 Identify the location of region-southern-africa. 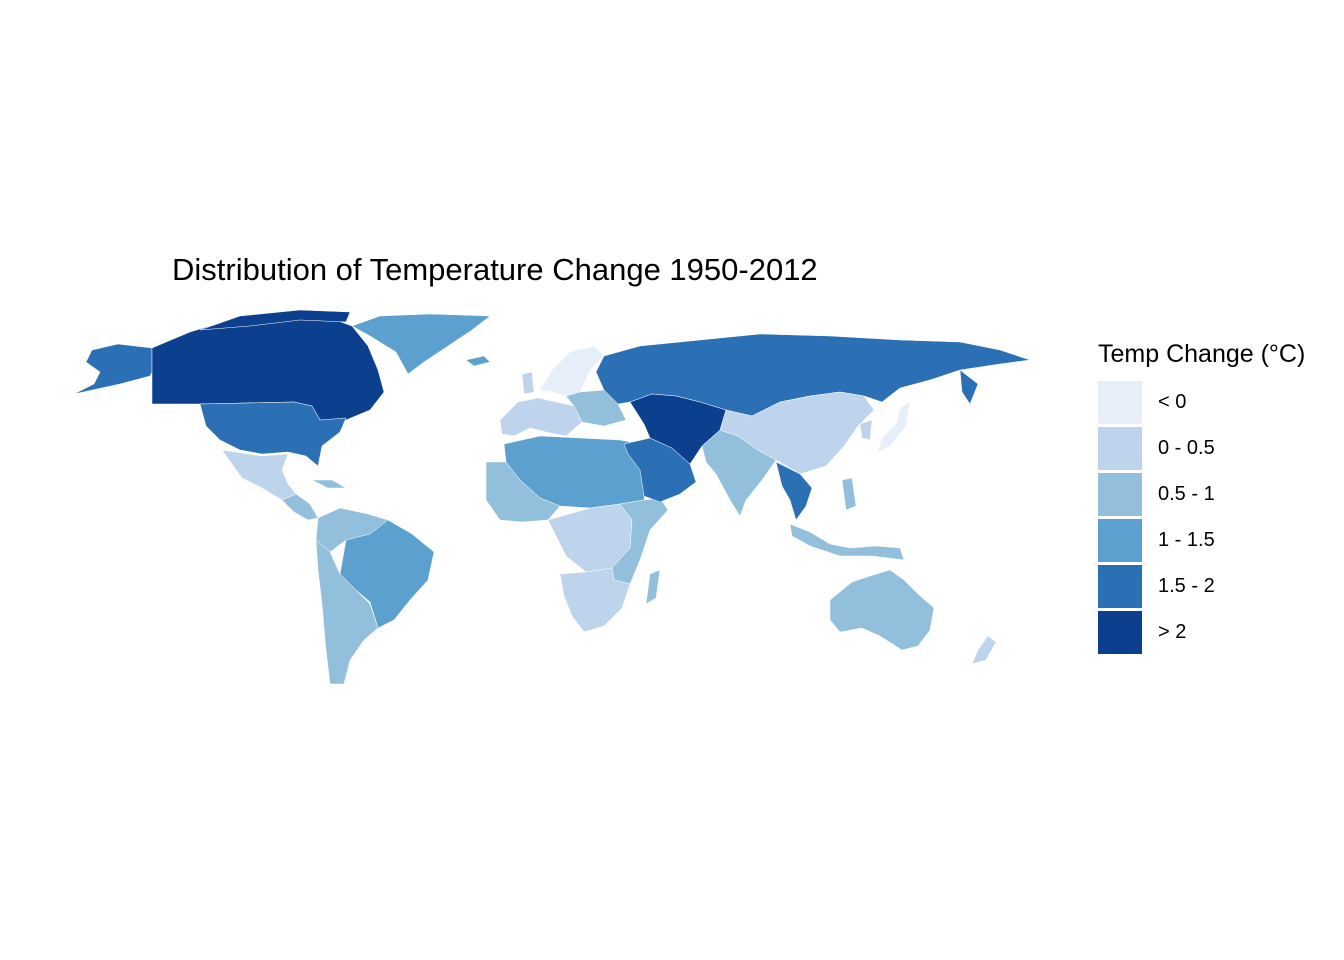
(595, 600).